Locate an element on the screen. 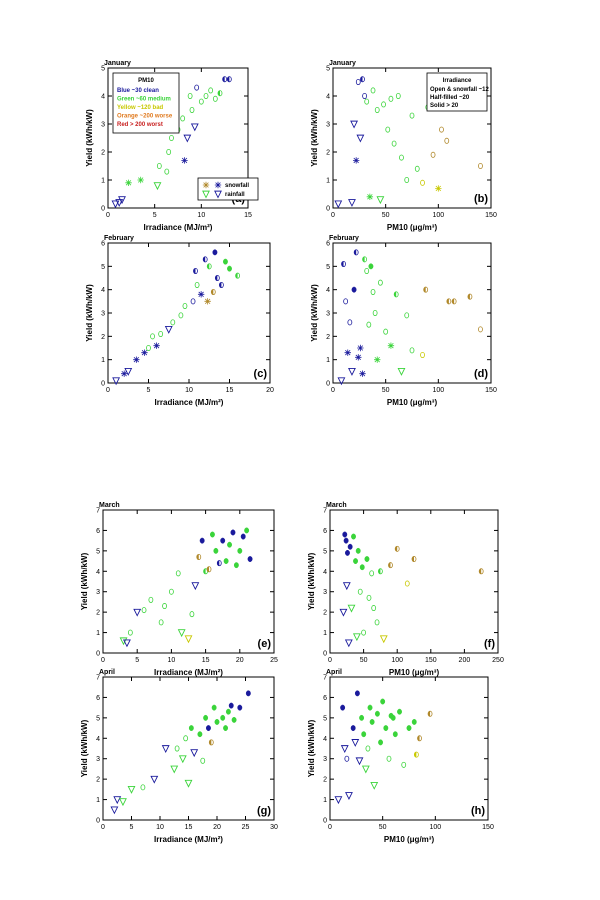 The image size is (600, 900). y-tick-label: 6 is located at coordinates (98, 531).